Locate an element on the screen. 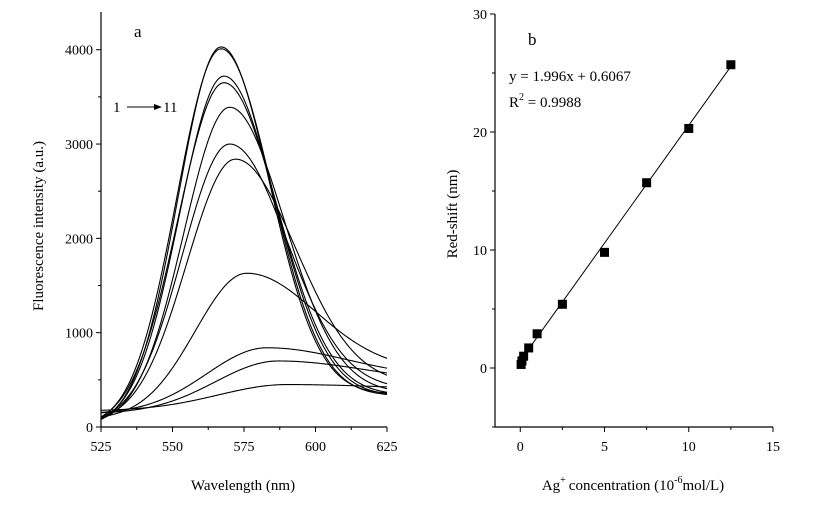  b-fit-equation: y = 1.996x + 0.6067 is located at coordinates (570, 77).